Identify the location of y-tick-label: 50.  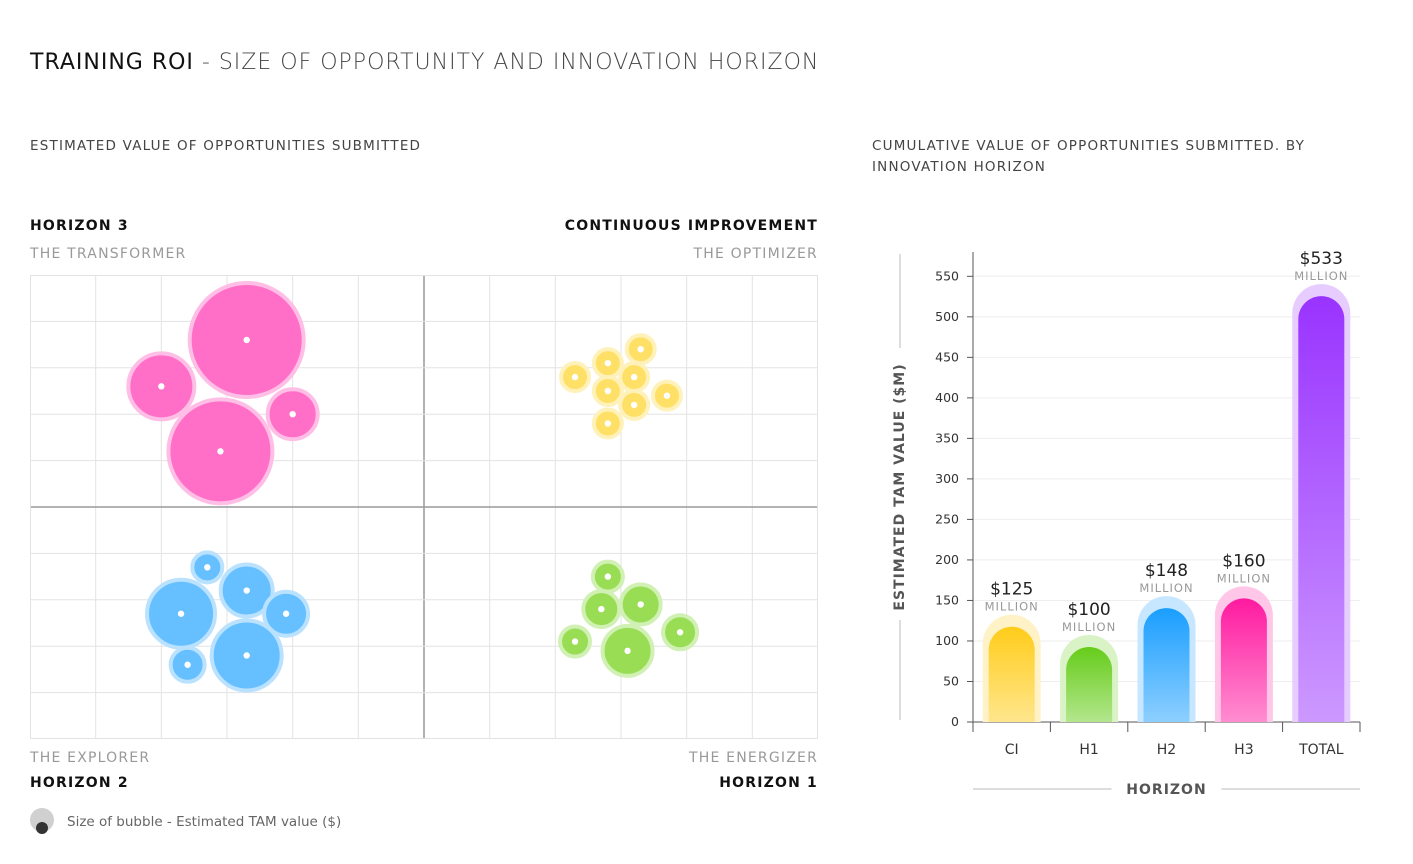
(951, 680).